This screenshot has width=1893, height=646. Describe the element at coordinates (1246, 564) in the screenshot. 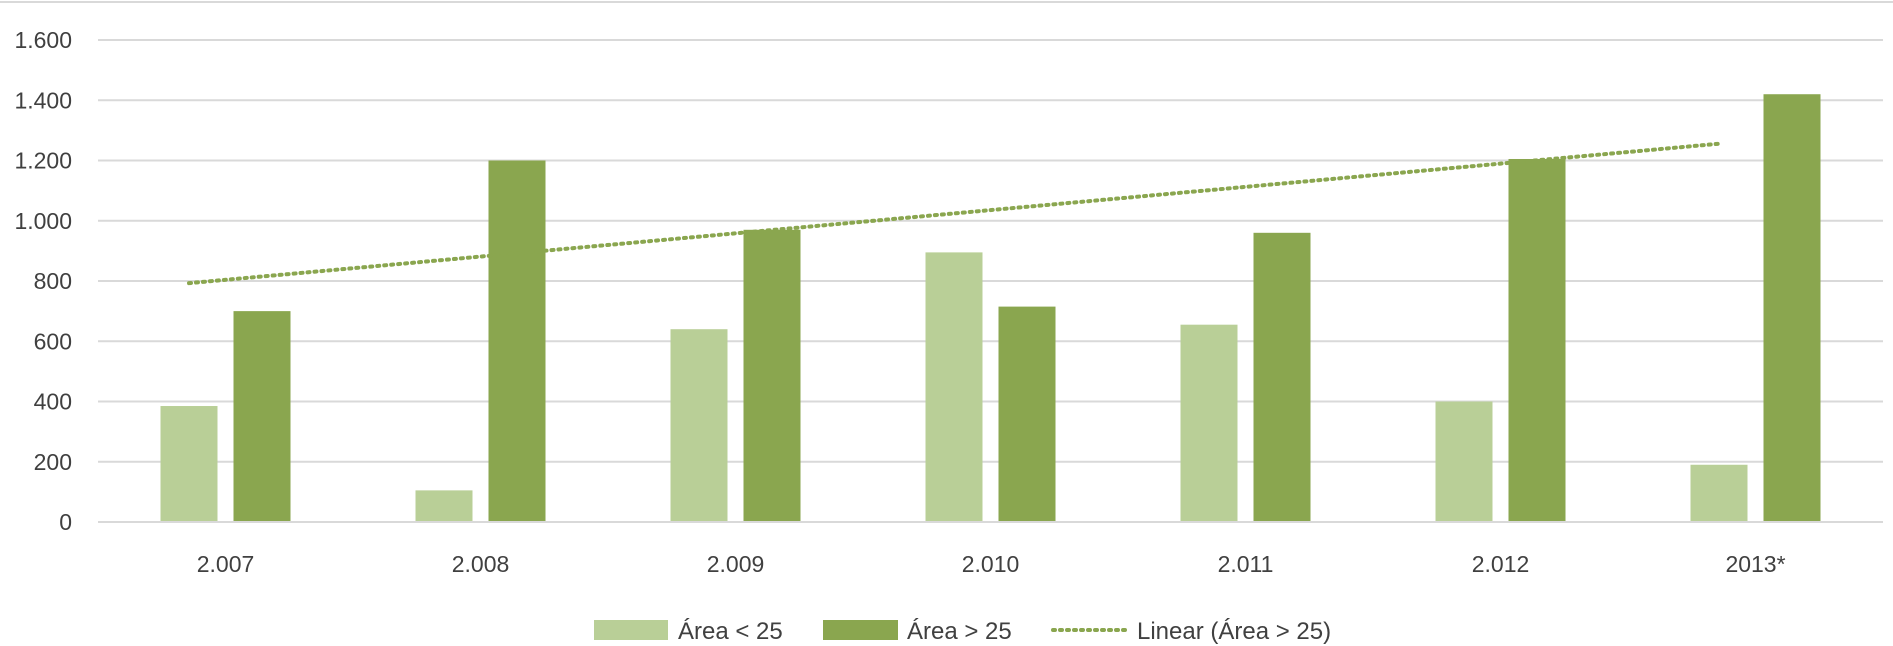

I see `x-tick-label: 2.011` at that location.